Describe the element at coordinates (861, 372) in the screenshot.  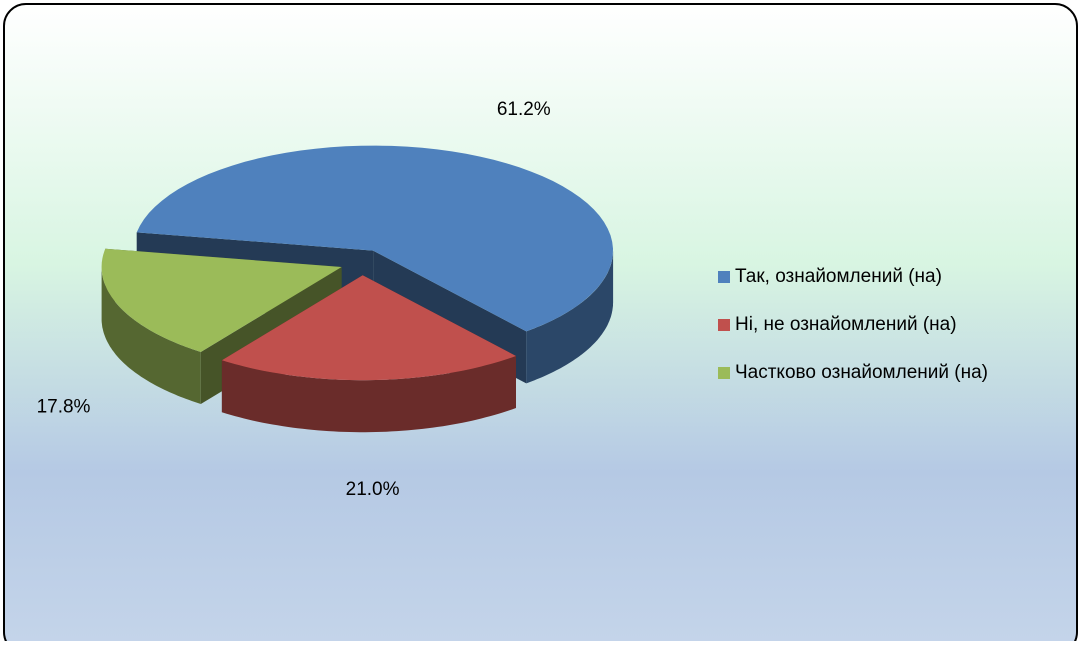
I see `legend-label: Частково ознайомлений (на)` at that location.